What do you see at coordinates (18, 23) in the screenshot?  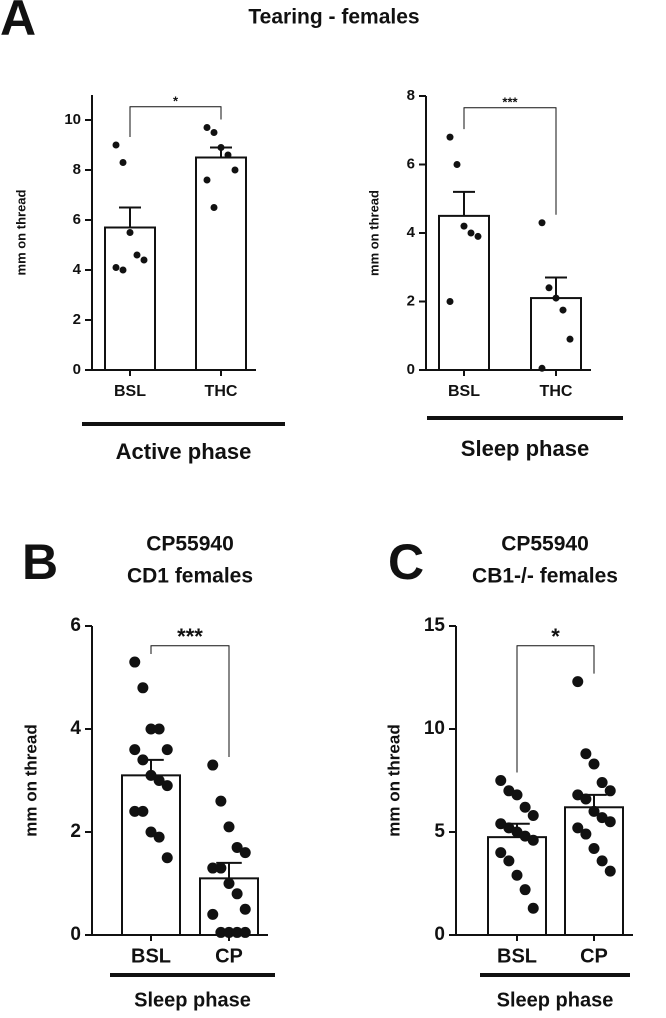 I see `panel-label: A` at bounding box center [18, 23].